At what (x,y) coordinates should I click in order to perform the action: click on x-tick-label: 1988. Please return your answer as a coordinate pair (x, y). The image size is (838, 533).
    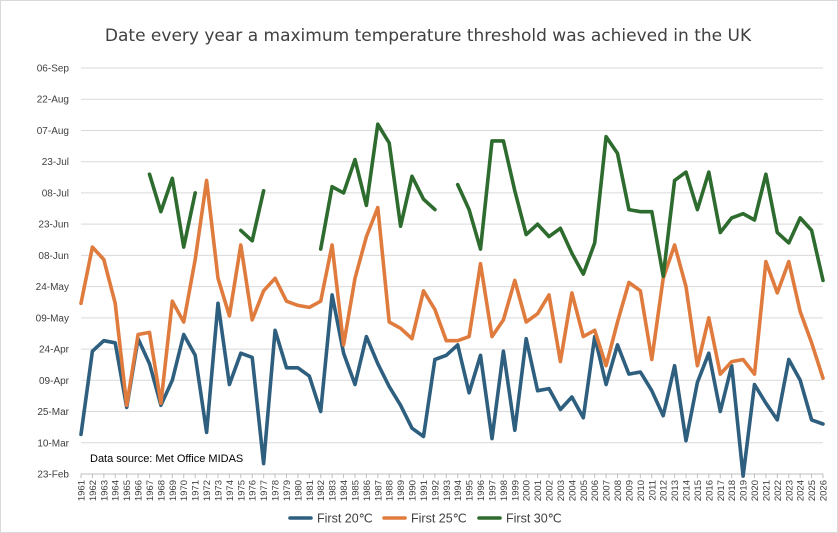
    Looking at the image, I should click on (390, 490).